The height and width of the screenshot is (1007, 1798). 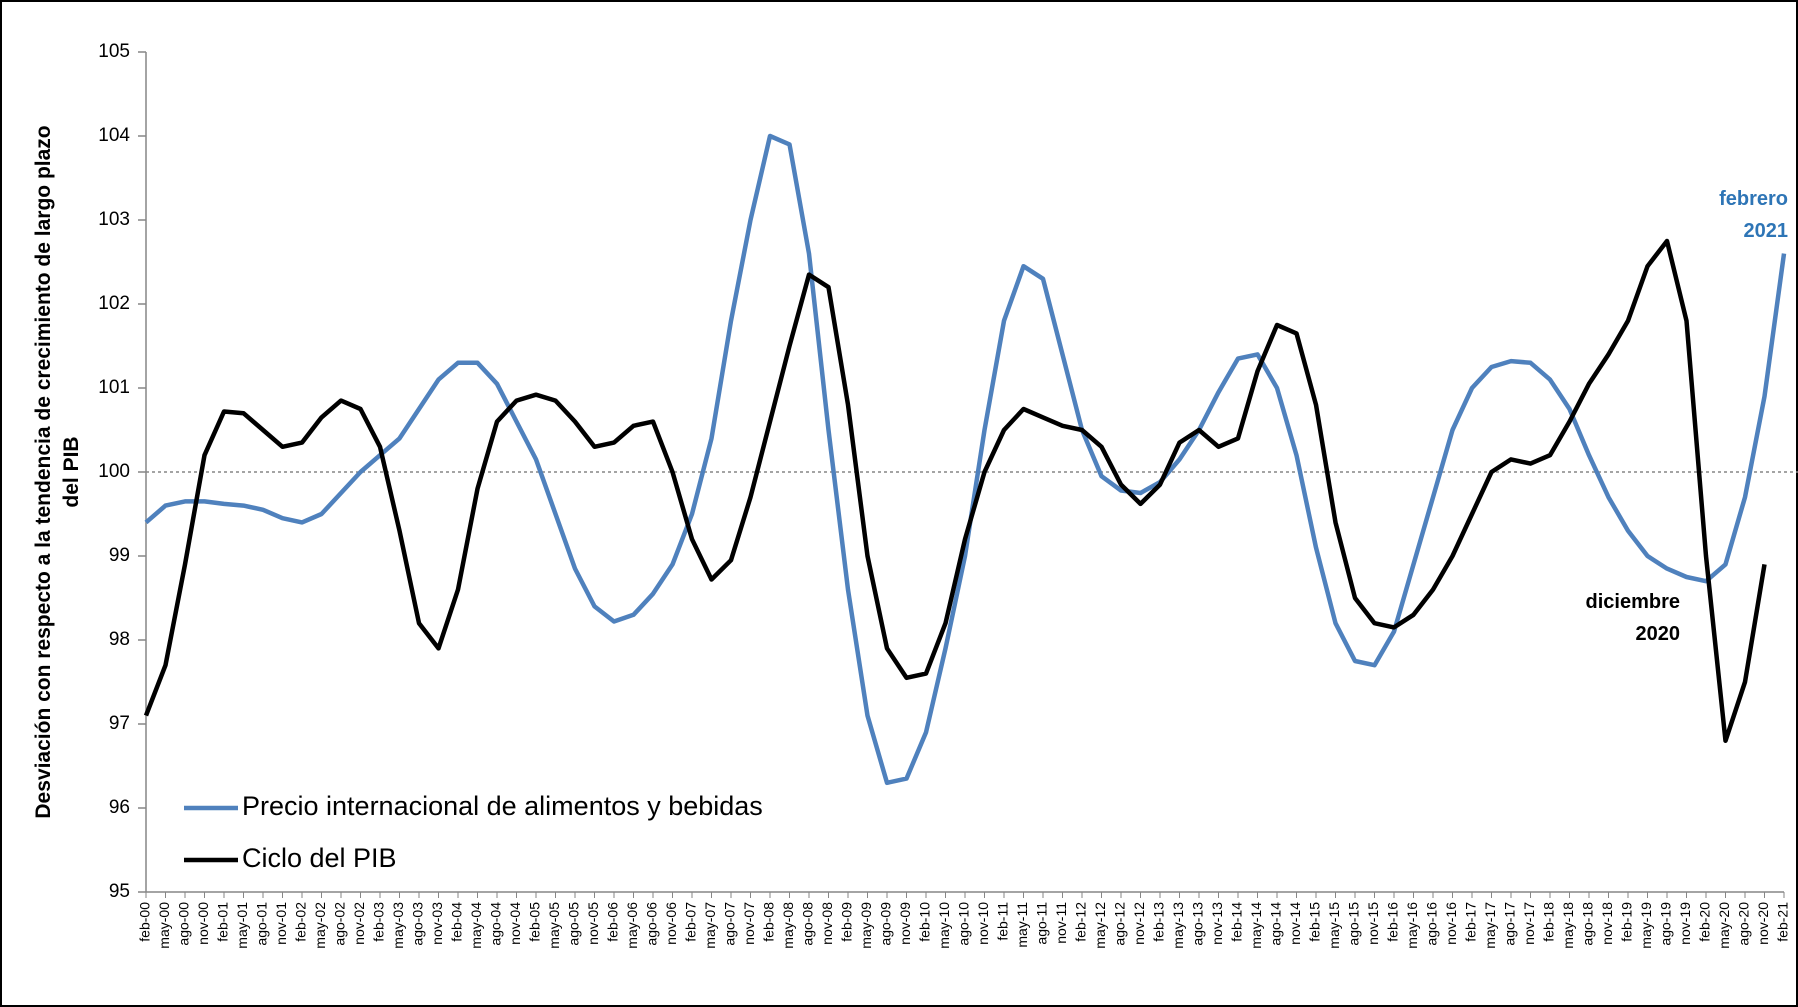 What do you see at coordinates (905, 923) in the screenshot?
I see `x-tick-label: nov-09` at bounding box center [905, 923].